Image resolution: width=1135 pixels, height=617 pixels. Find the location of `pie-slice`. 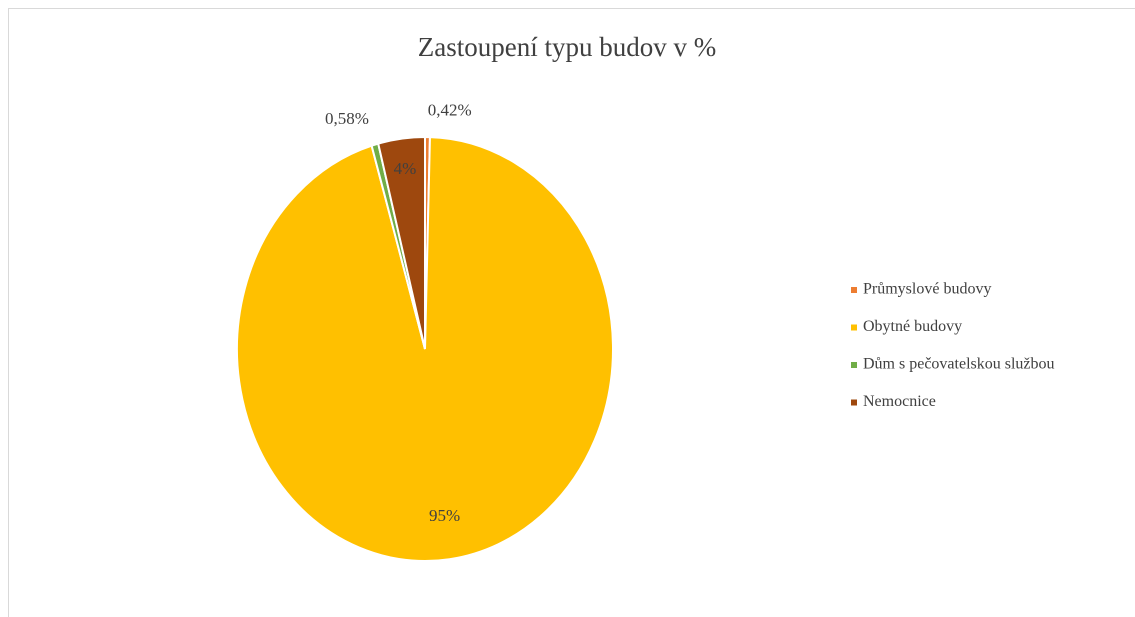

pie-slice is located at coordinates (401, 242).